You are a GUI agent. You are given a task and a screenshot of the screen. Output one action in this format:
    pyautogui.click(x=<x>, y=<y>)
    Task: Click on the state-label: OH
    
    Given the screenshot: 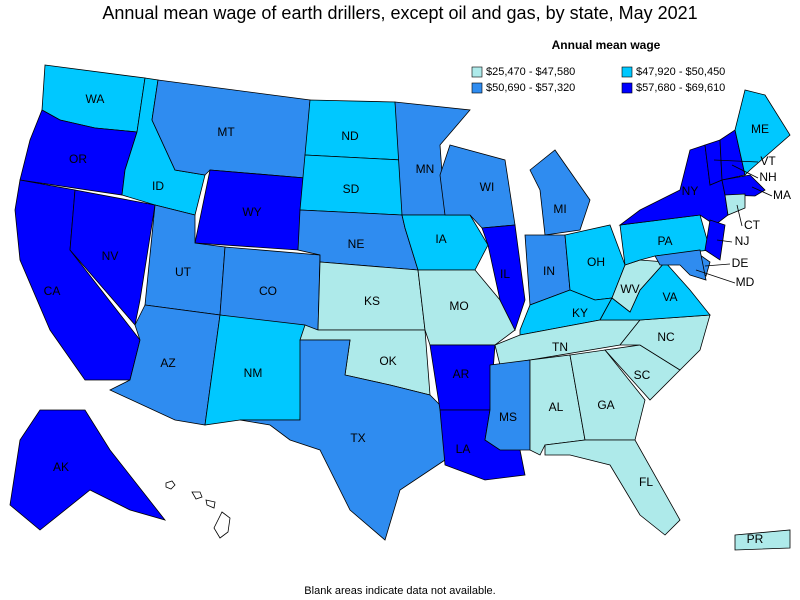 What is the action you would take?
    pyautogui.click(x=596, y=262)
    